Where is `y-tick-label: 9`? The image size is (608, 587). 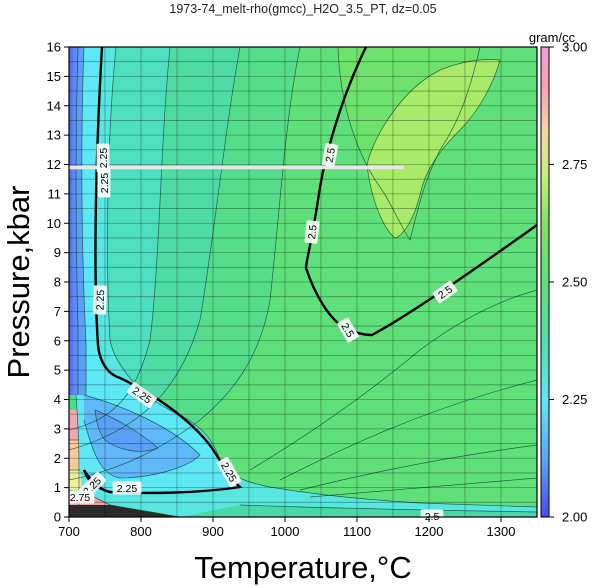 y-tick-label: 9 is located at coordinates (57, 252).